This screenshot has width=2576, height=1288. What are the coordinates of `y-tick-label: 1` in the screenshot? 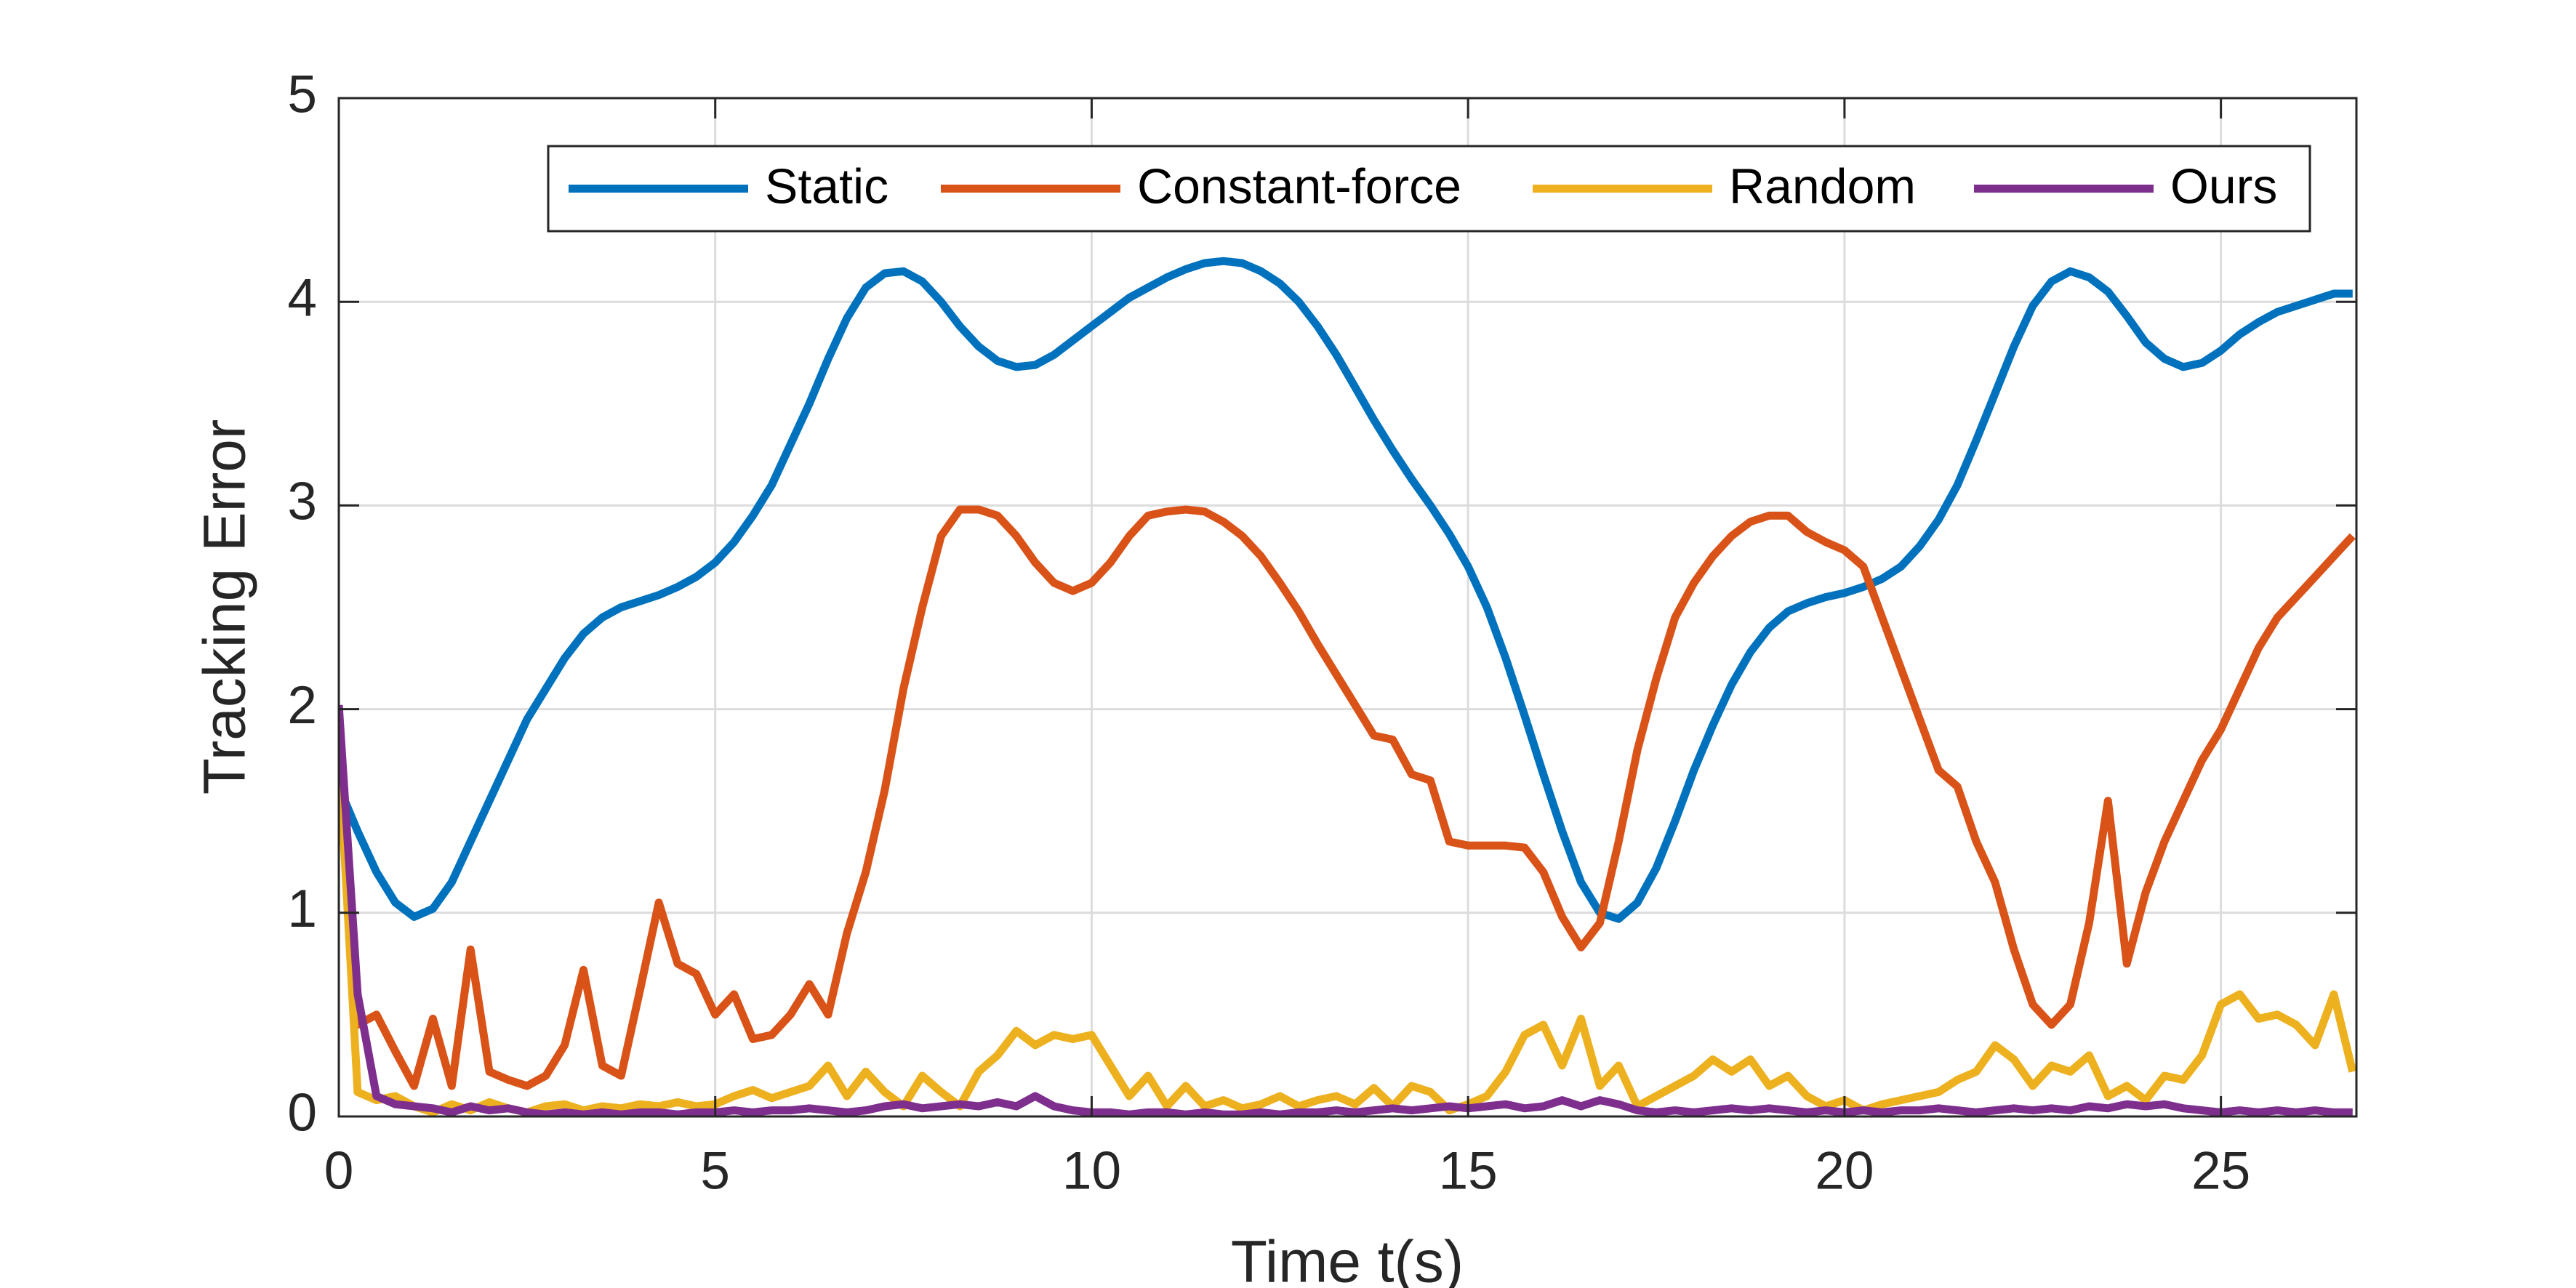 It's located at (302, 909).